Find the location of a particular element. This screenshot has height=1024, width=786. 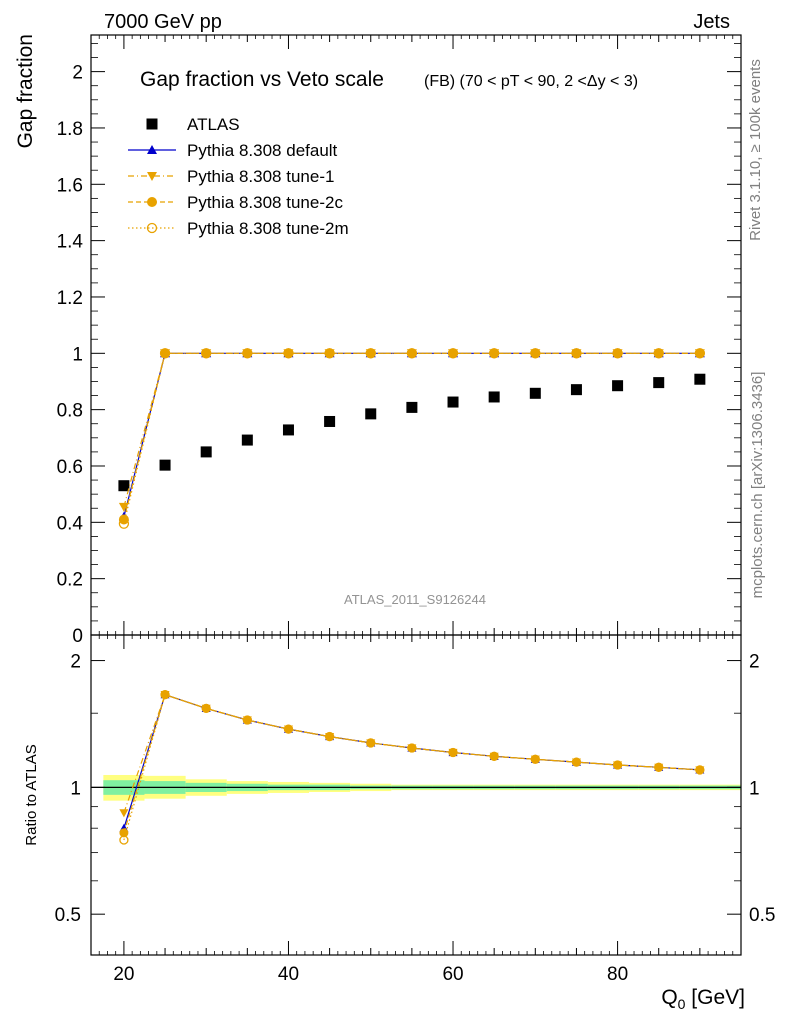

x-axis-label-sub: 0 is located at coordinates (682, 1004).